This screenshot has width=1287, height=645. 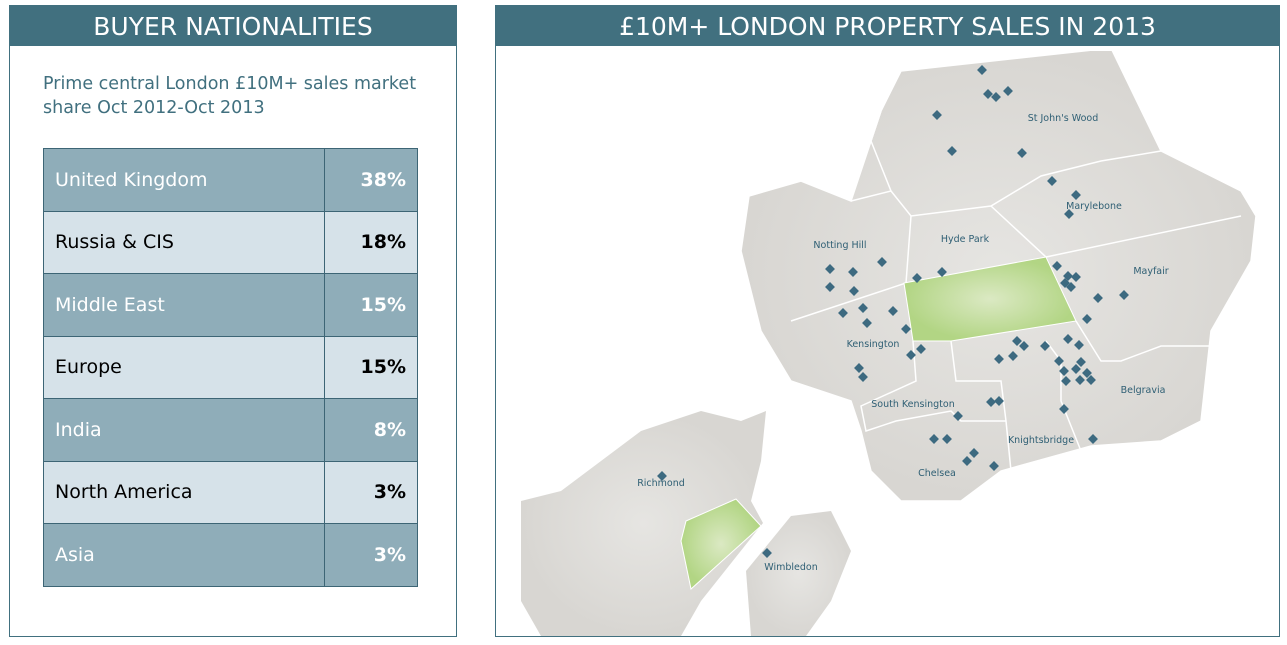 I want to click on area-label: Wimbledon, so click(x=790, y=567).